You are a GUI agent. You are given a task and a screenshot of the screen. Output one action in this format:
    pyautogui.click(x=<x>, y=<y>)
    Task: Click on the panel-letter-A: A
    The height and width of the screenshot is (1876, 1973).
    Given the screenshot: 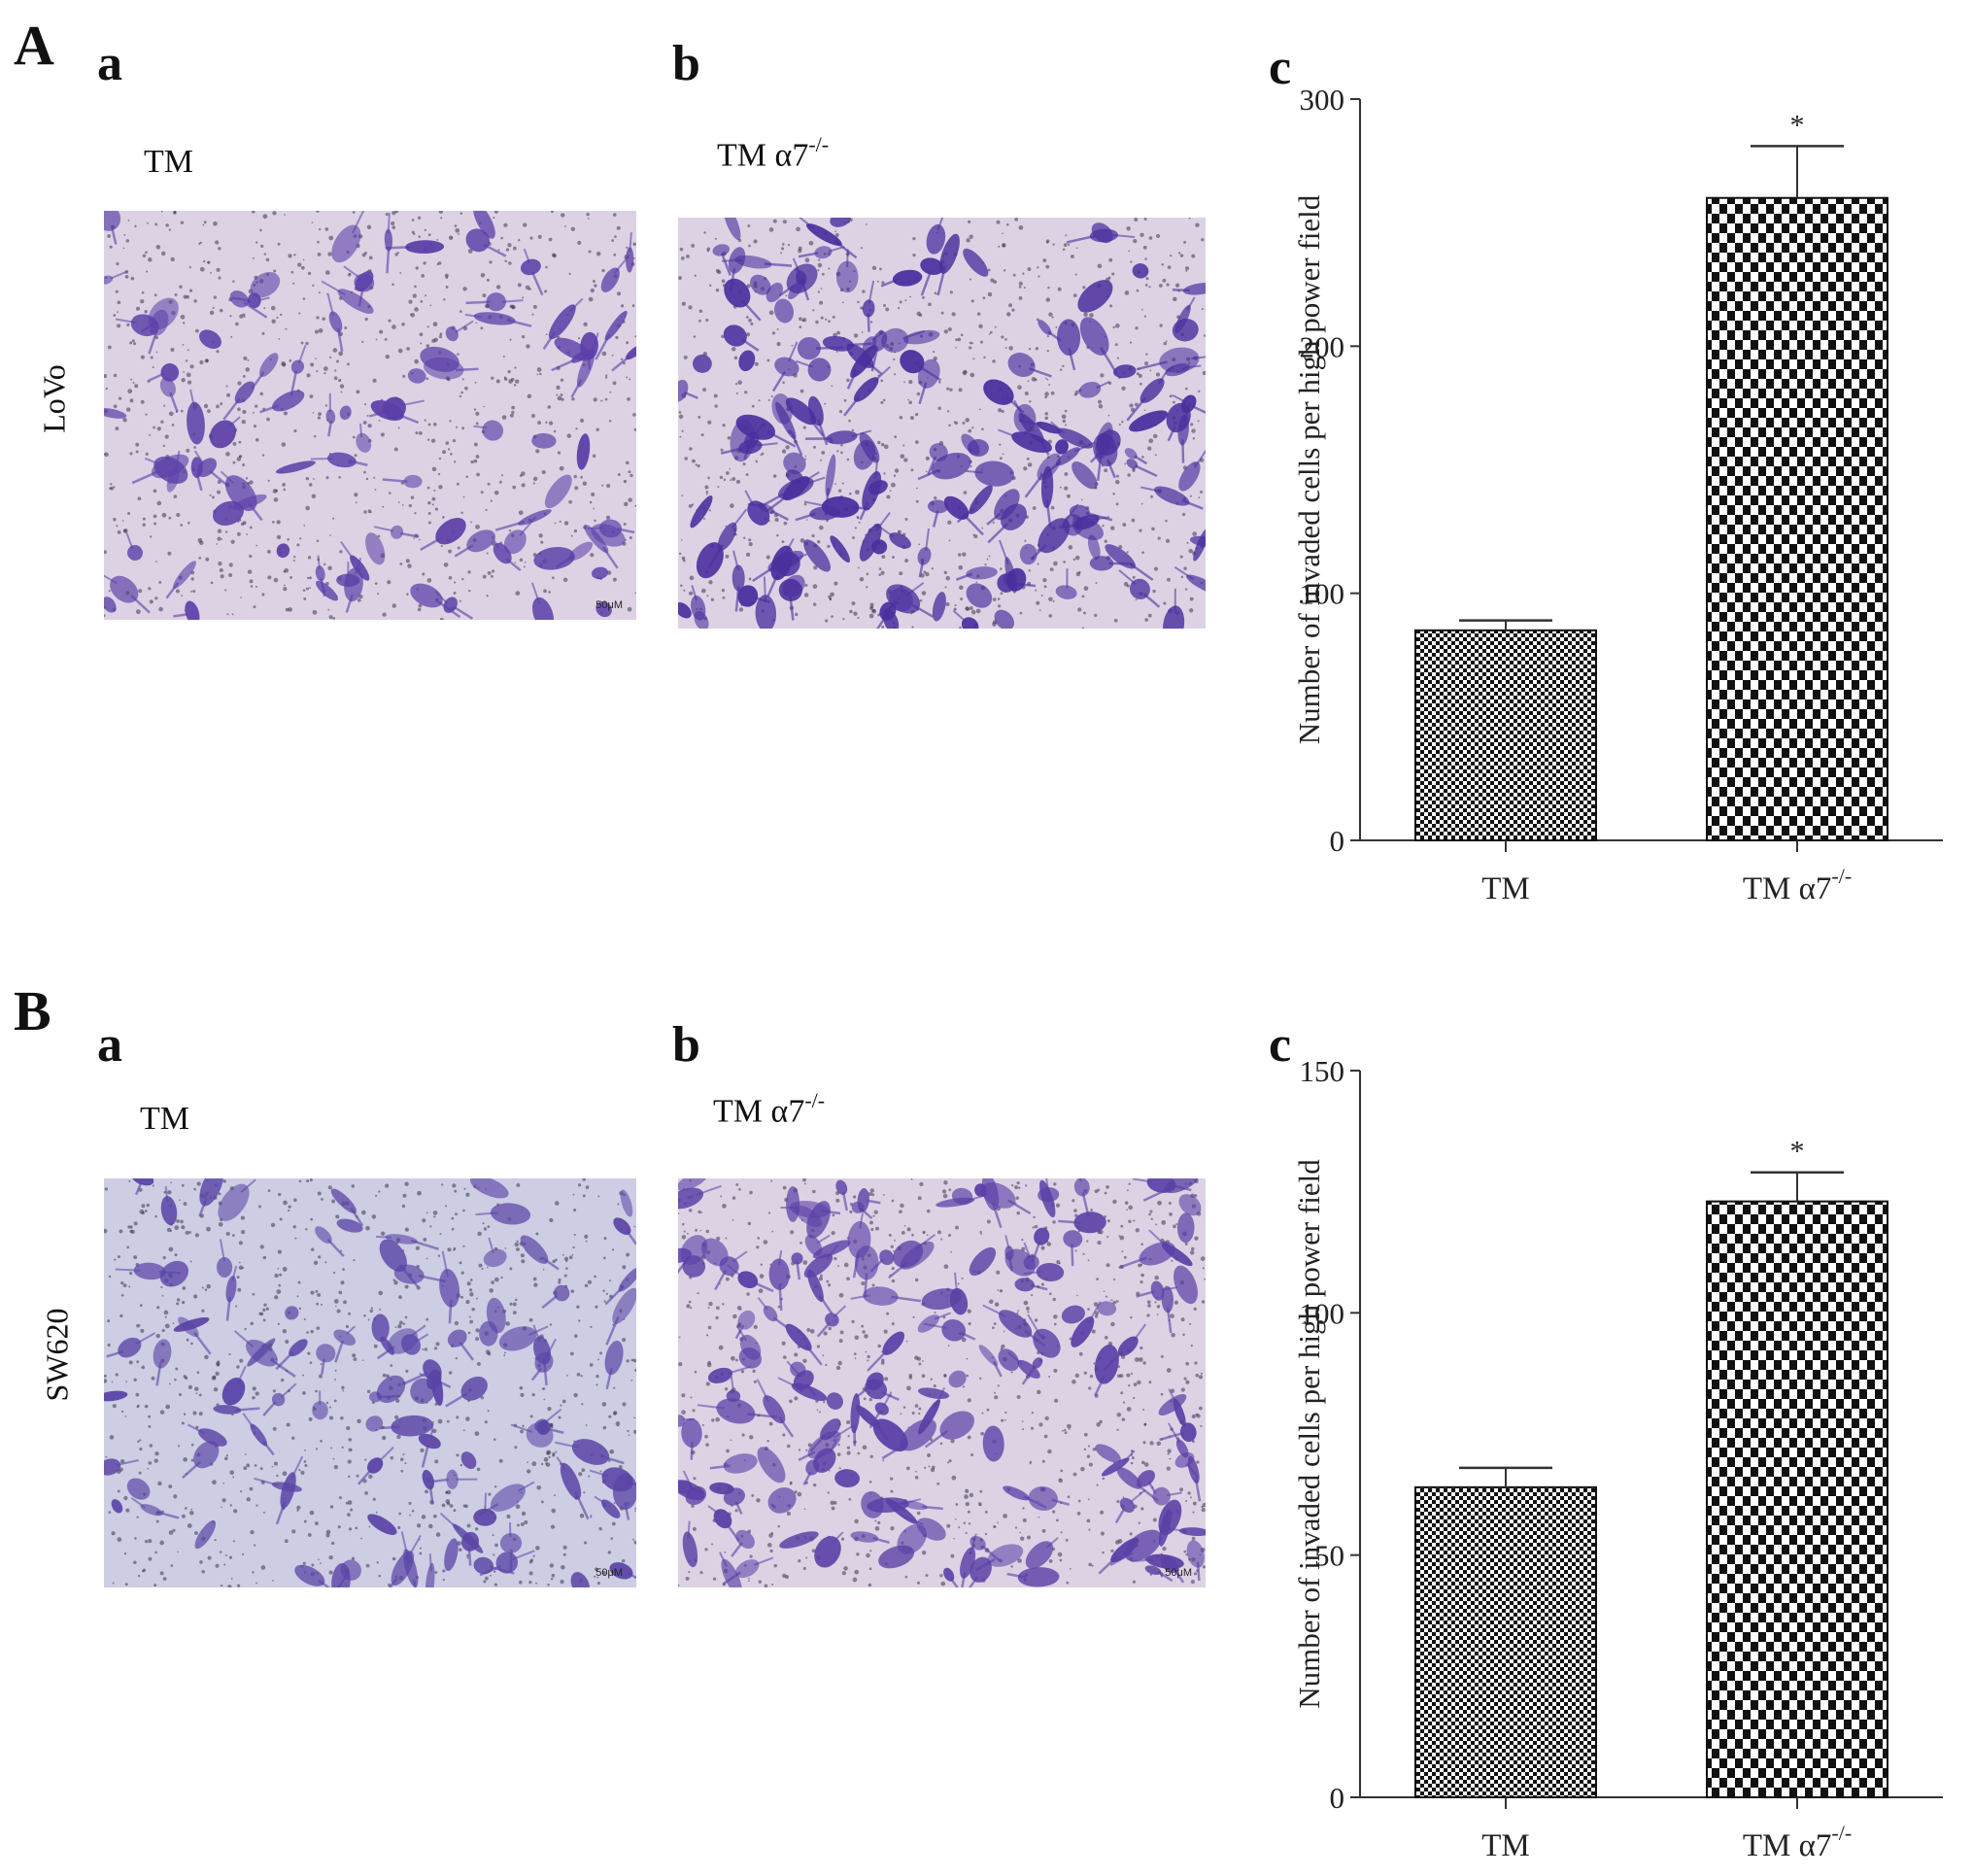 What is the action you would take?
    pyautogui.click(x=34, y=45)
    